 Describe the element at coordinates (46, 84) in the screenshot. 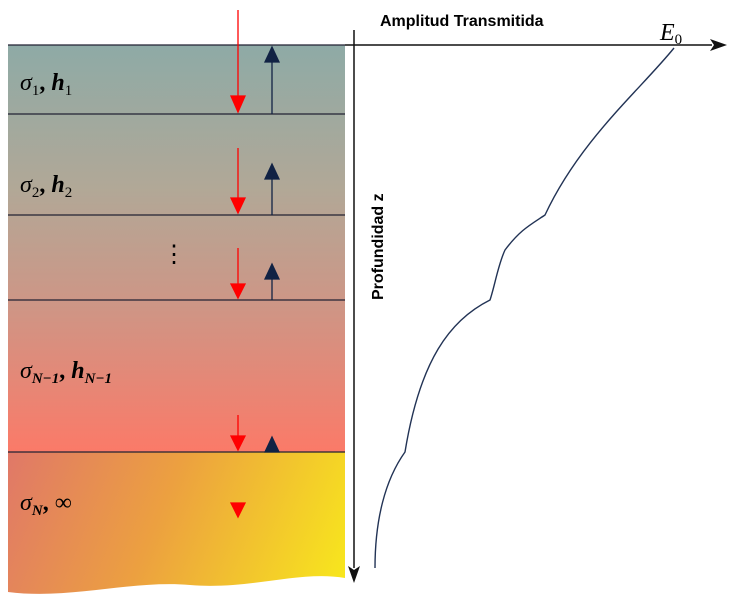

I see `layer-label: σ1, h1` at that location.